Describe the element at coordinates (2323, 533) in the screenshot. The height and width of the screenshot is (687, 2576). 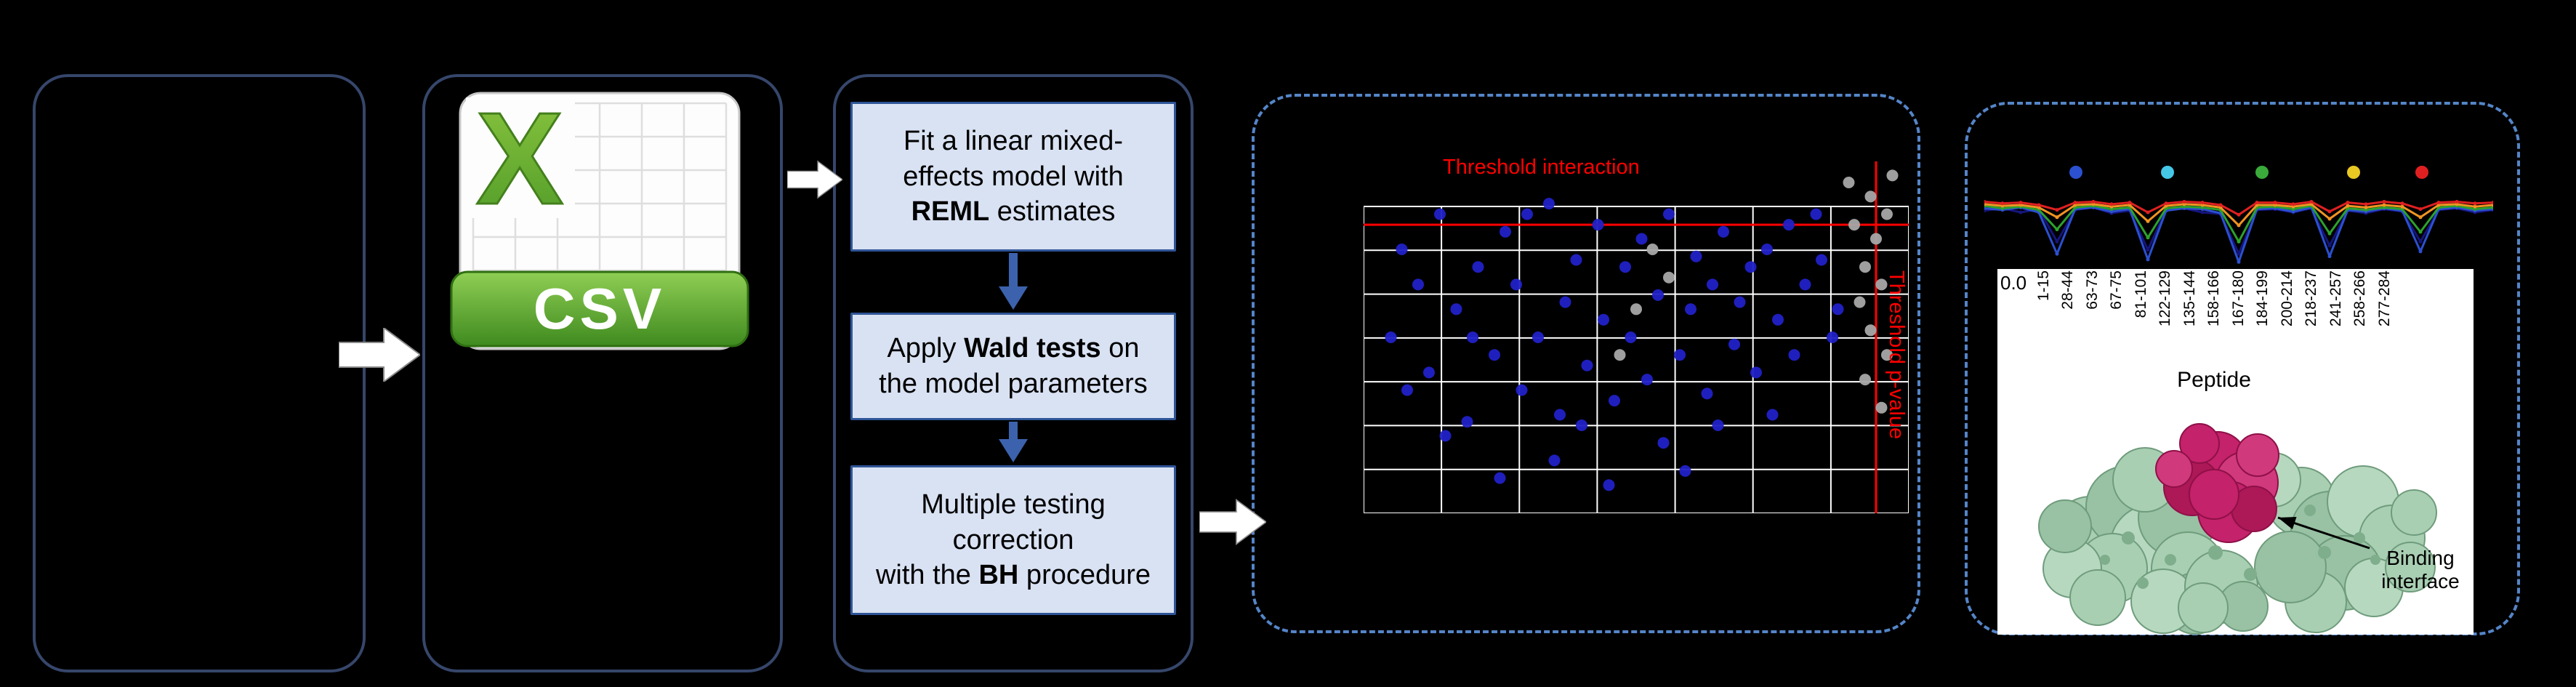
I see `binding-arrow` at that location.